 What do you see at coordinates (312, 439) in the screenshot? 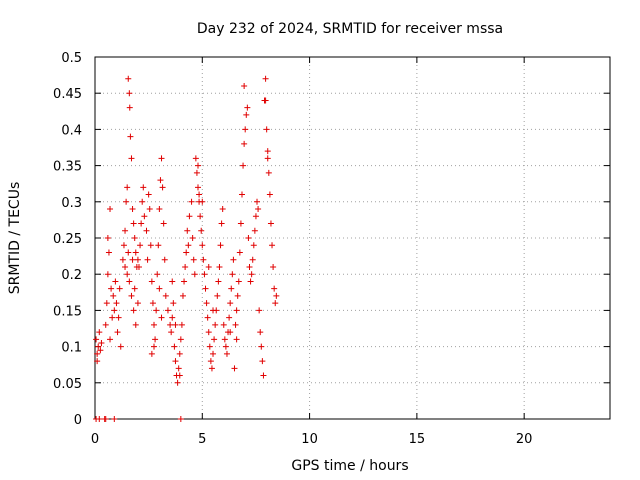
I see `x-tick-labels: 0 5 10 15 20` at bounding box center [312, 439].